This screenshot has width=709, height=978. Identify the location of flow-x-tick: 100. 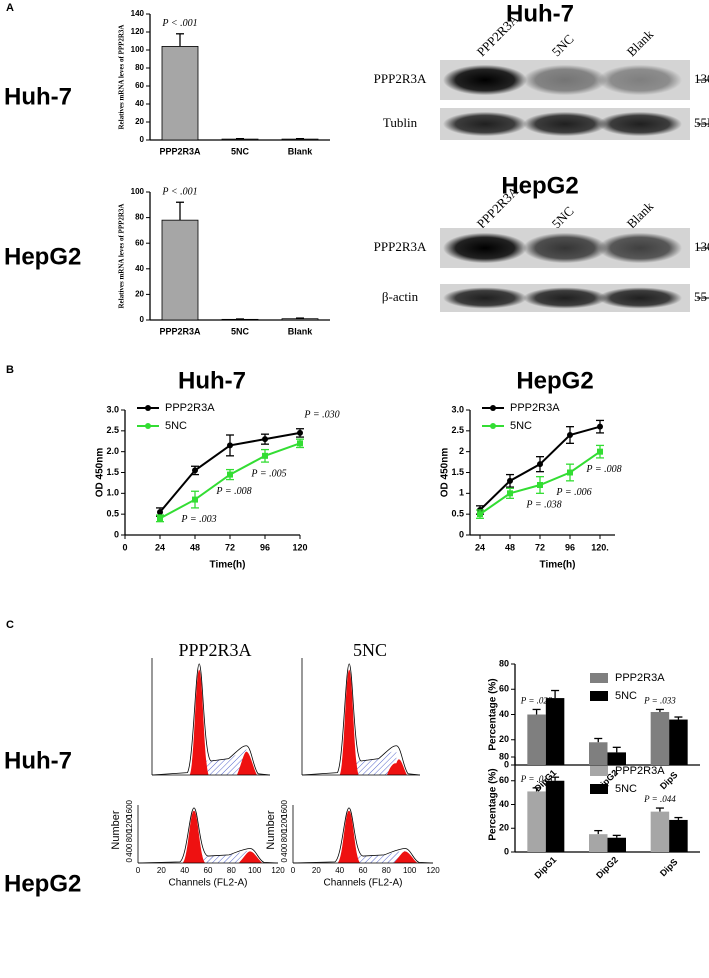
(410, 870).